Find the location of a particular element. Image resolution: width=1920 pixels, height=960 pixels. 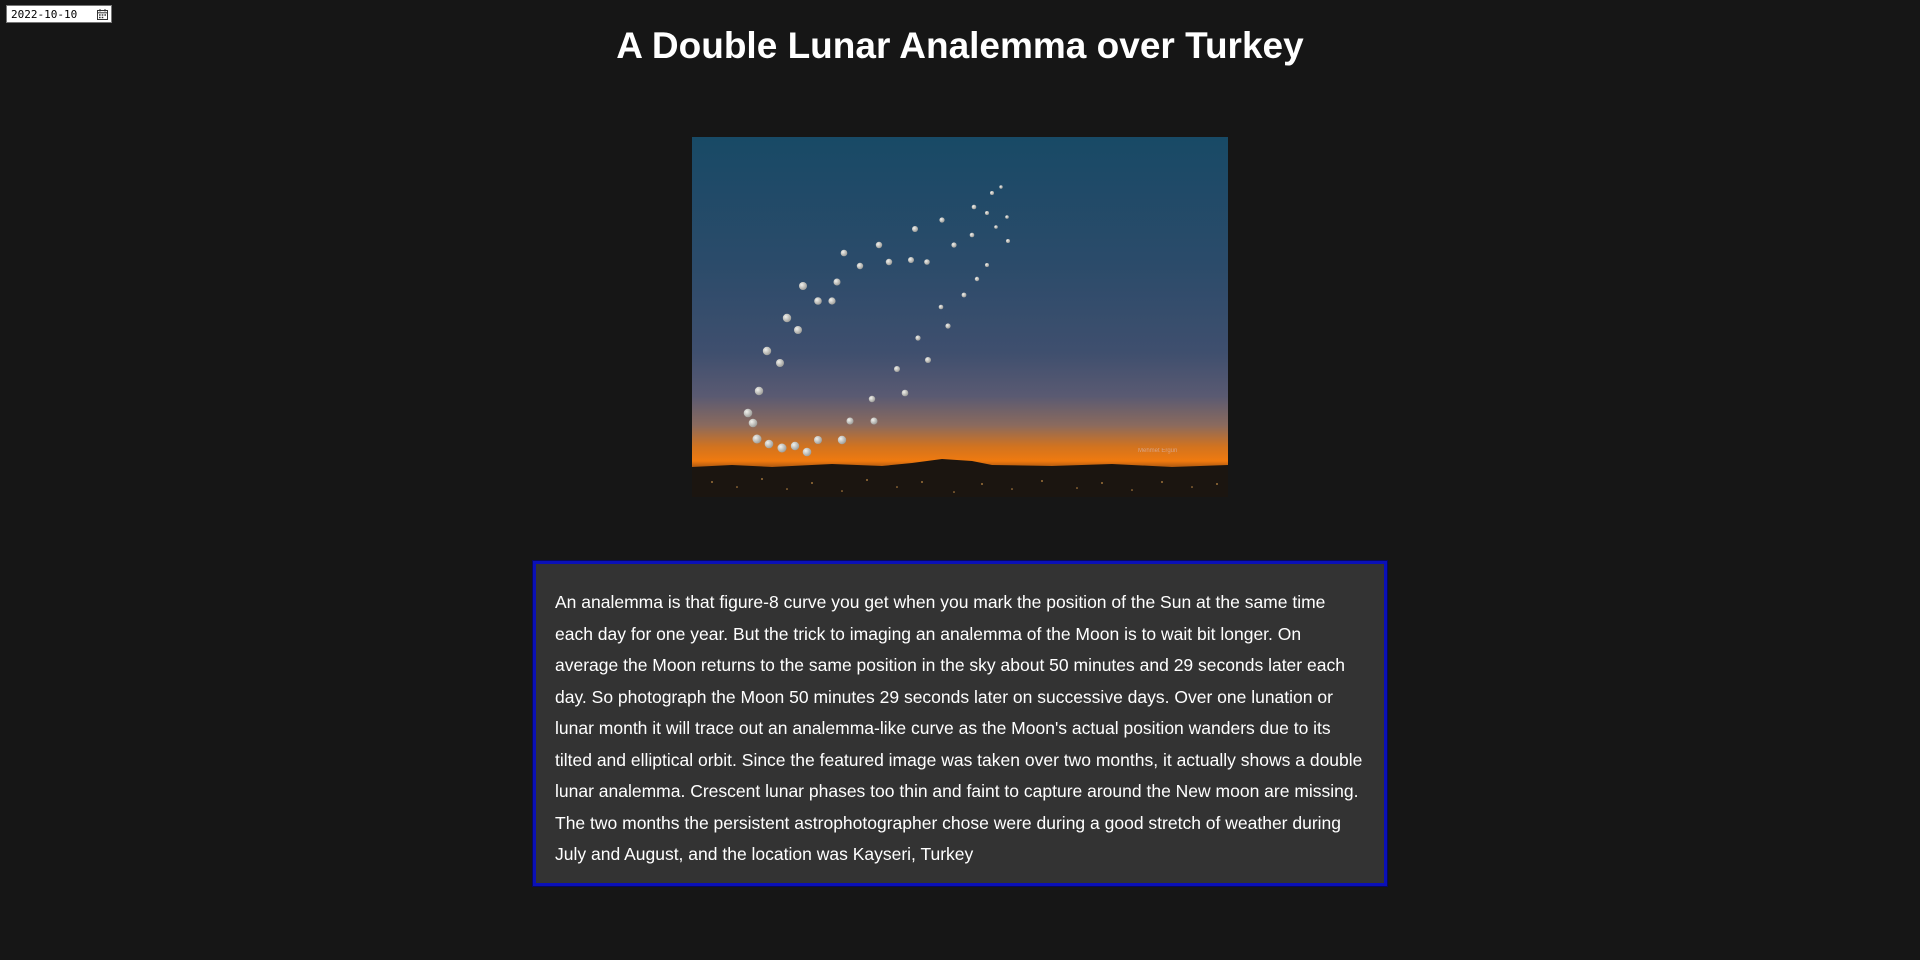

city-skyline is located at coordinates (960, 478).